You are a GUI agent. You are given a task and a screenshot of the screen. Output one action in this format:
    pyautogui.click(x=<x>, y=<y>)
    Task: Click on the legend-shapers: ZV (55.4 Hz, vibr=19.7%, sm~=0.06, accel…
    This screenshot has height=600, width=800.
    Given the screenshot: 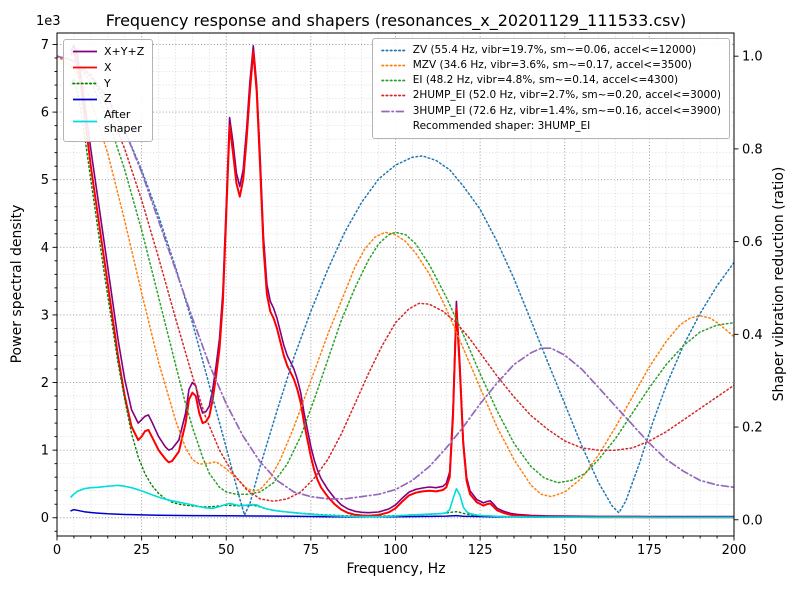 What is the action you would take?
    pyautogui.click(x=550, y=88)
    